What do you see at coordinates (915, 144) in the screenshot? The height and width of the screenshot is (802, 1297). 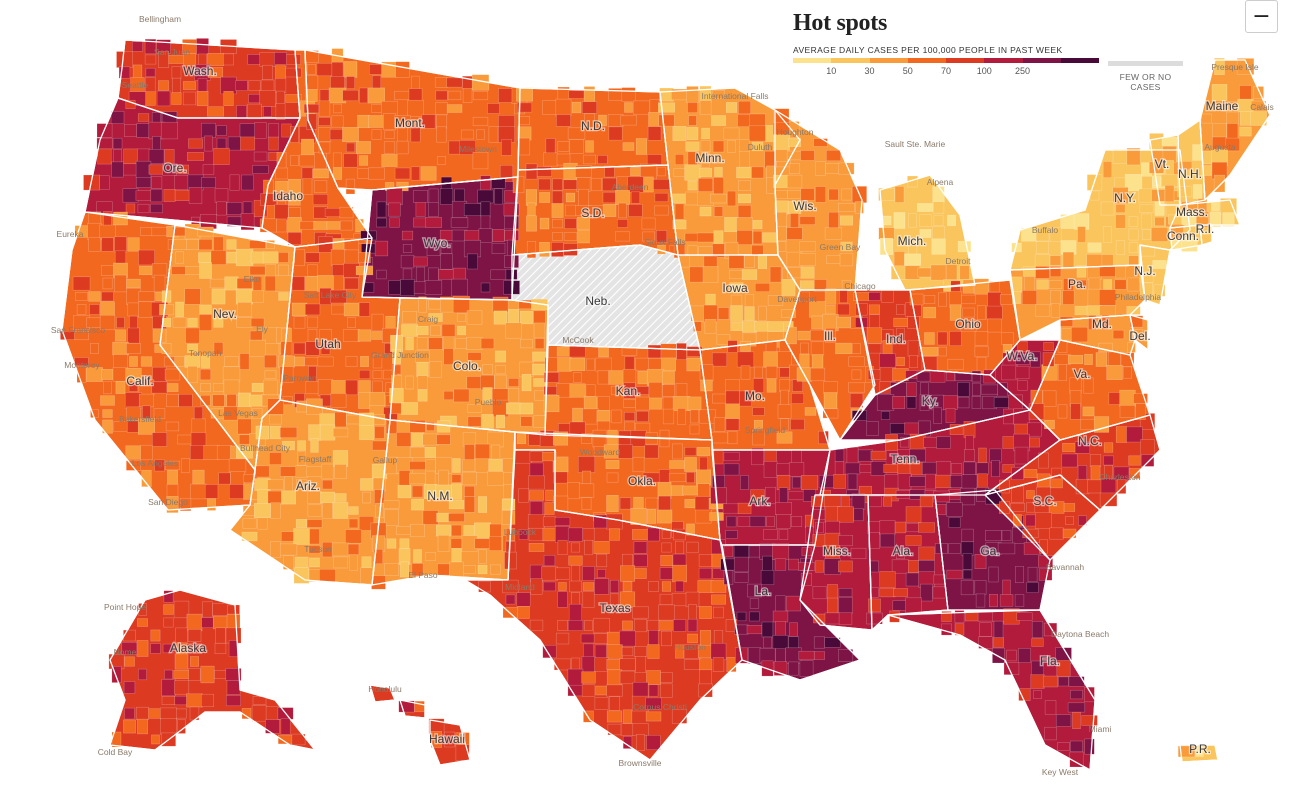 I see `city-label: Sault Ste. Marie` at bounding box center [915, 144].